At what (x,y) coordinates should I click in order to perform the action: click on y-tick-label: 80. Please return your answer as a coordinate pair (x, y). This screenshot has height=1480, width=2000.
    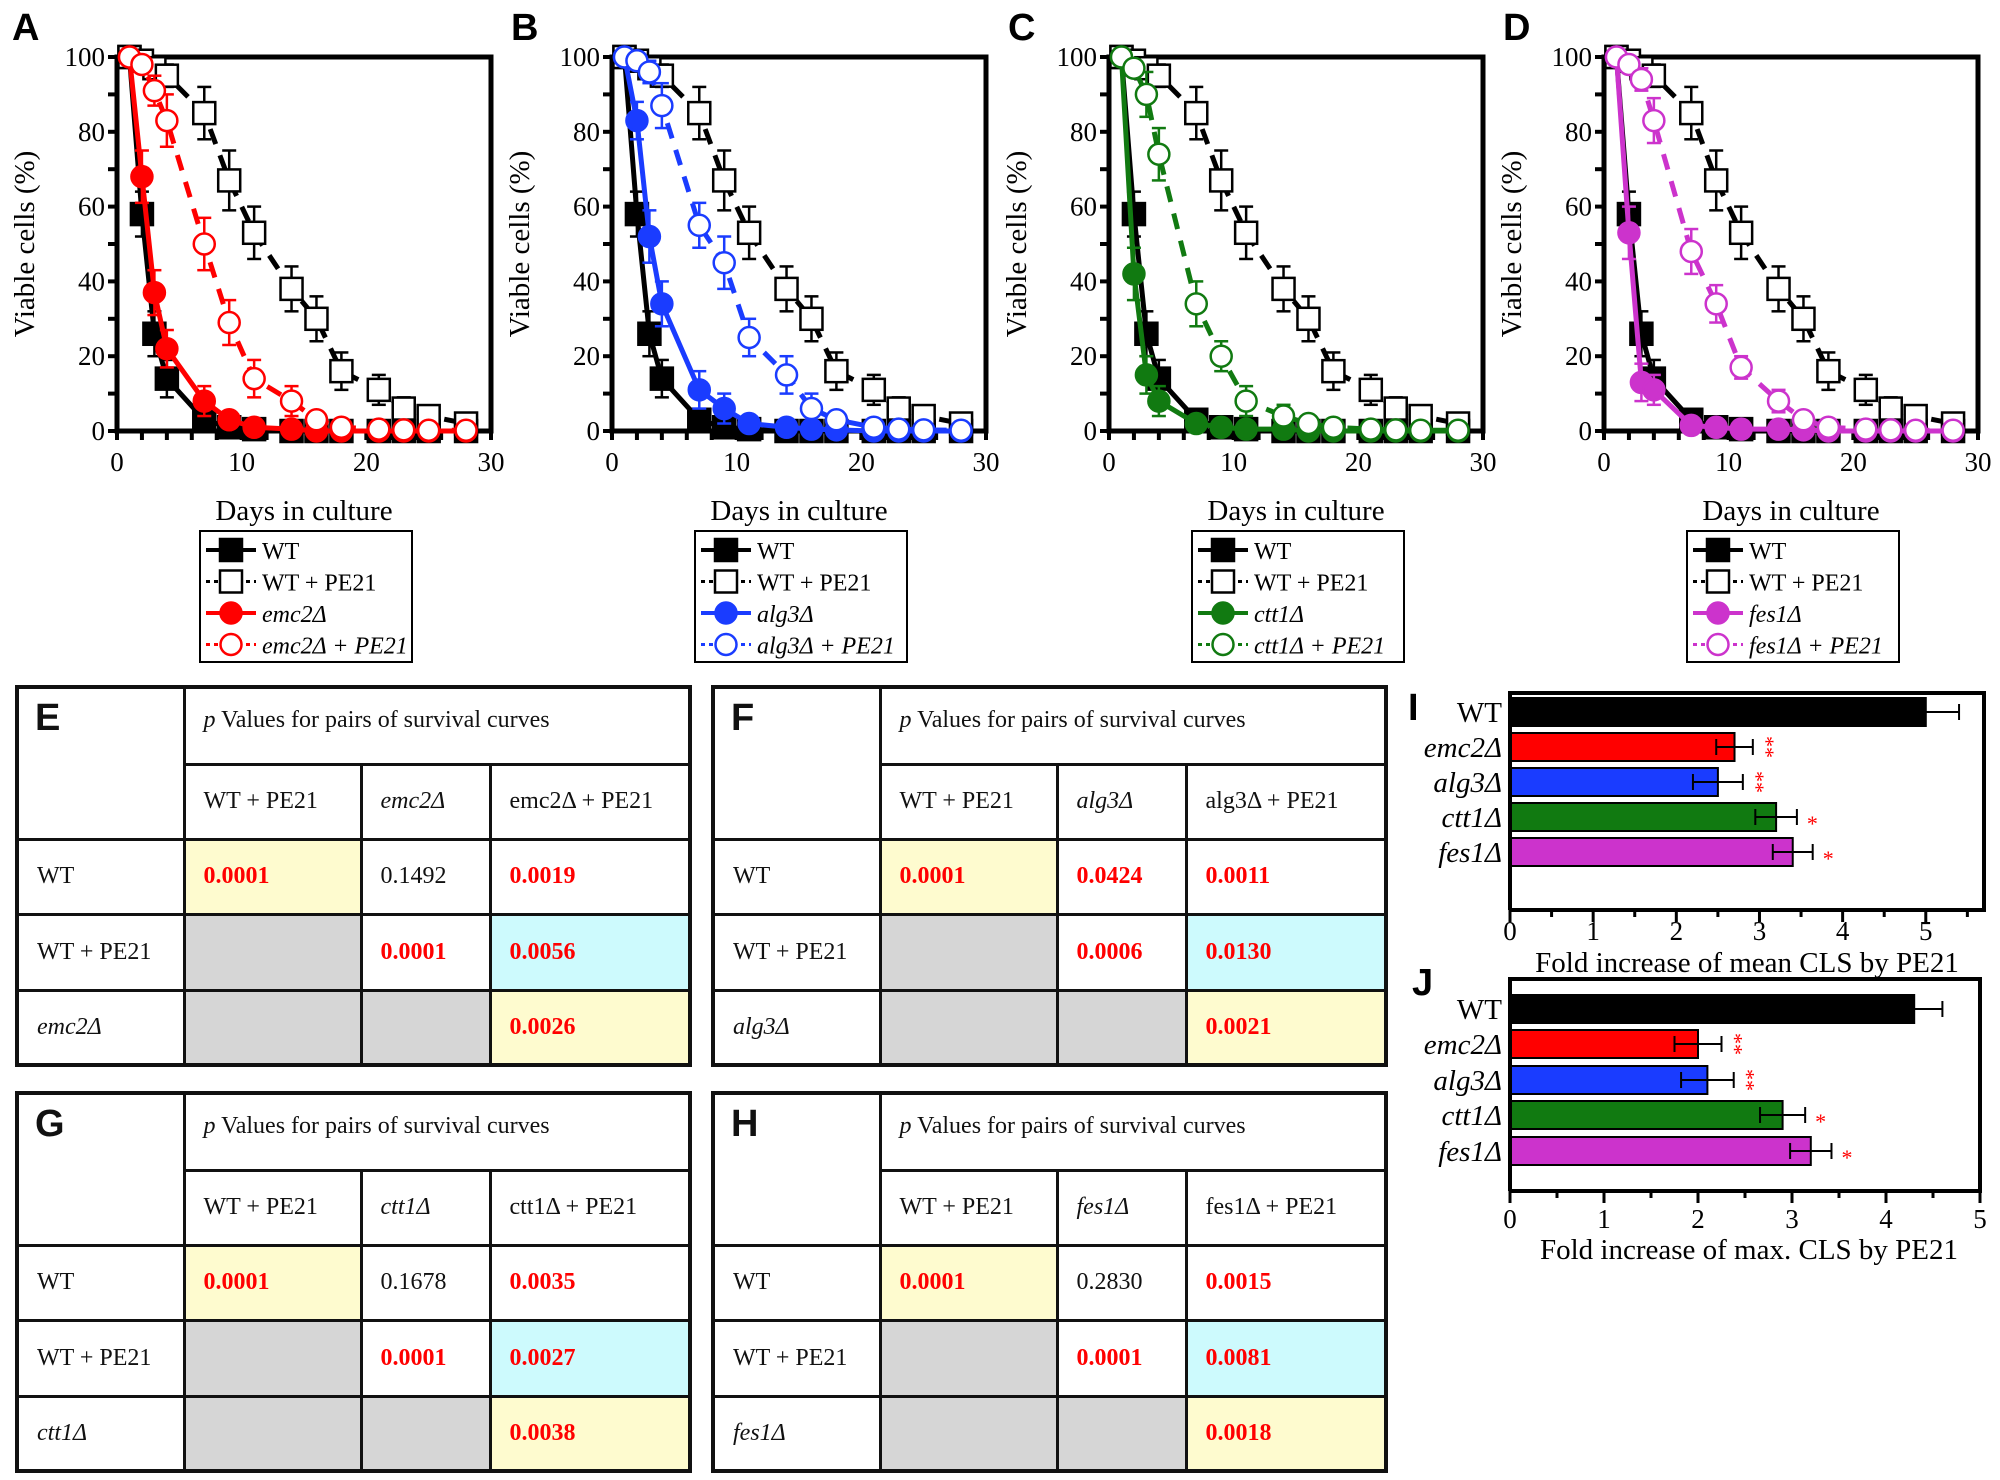
    Looking at the image, I should click on (1083, 132).